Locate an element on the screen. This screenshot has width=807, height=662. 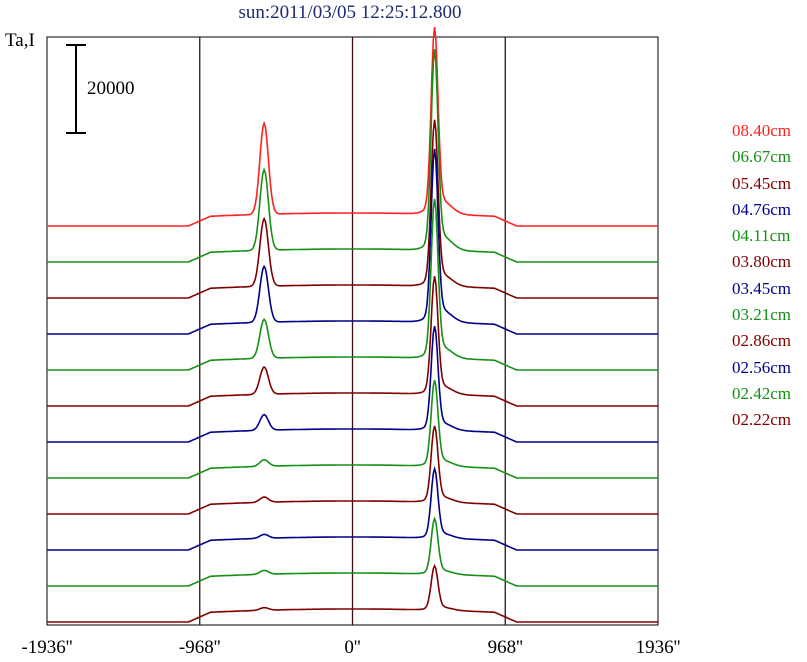
series-line-03.80cm is located at coordinates (352, 341).